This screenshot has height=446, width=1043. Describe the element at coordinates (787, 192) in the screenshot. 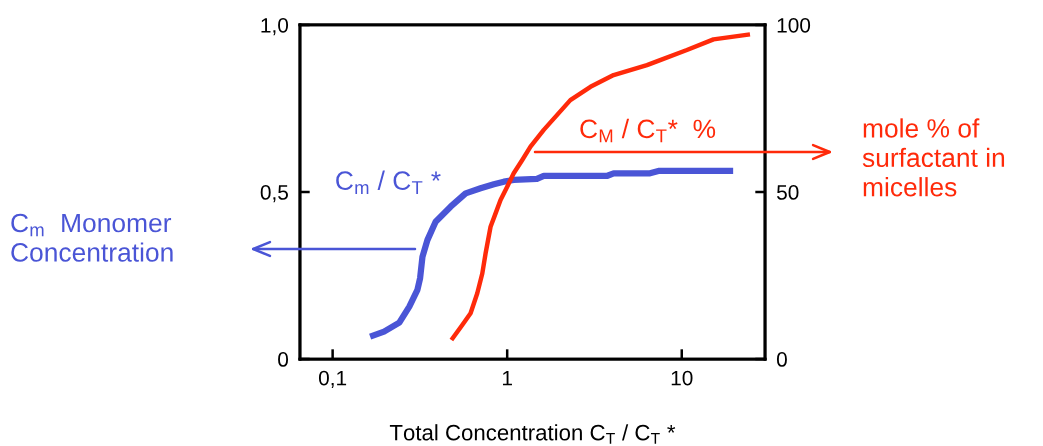

I see `y2-tick-label: 50` at that location.